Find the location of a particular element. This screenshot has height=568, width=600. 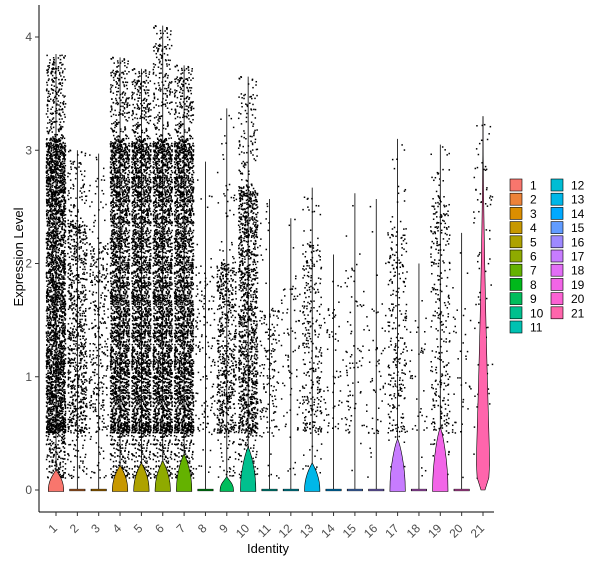

legend-label-10: 10 is located at coordinates (537, 313).